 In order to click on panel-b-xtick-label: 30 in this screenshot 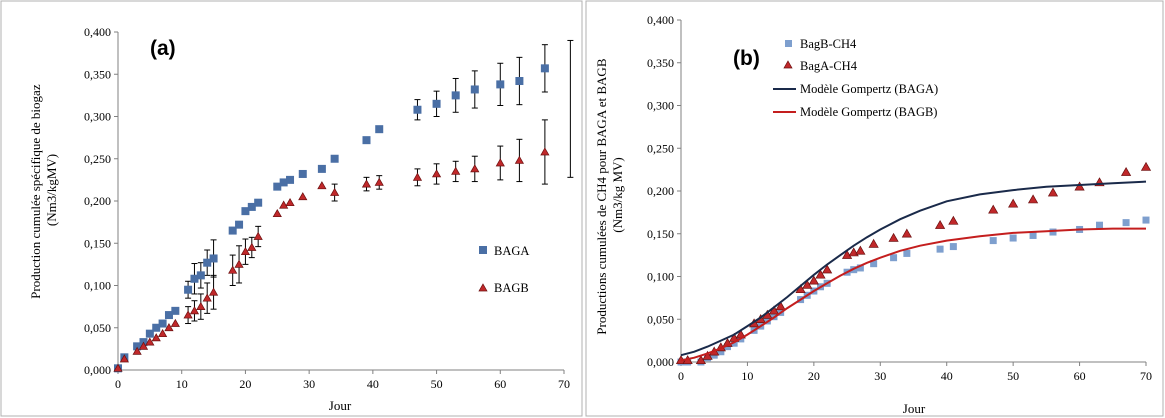, I will do `click(880, 376)`.